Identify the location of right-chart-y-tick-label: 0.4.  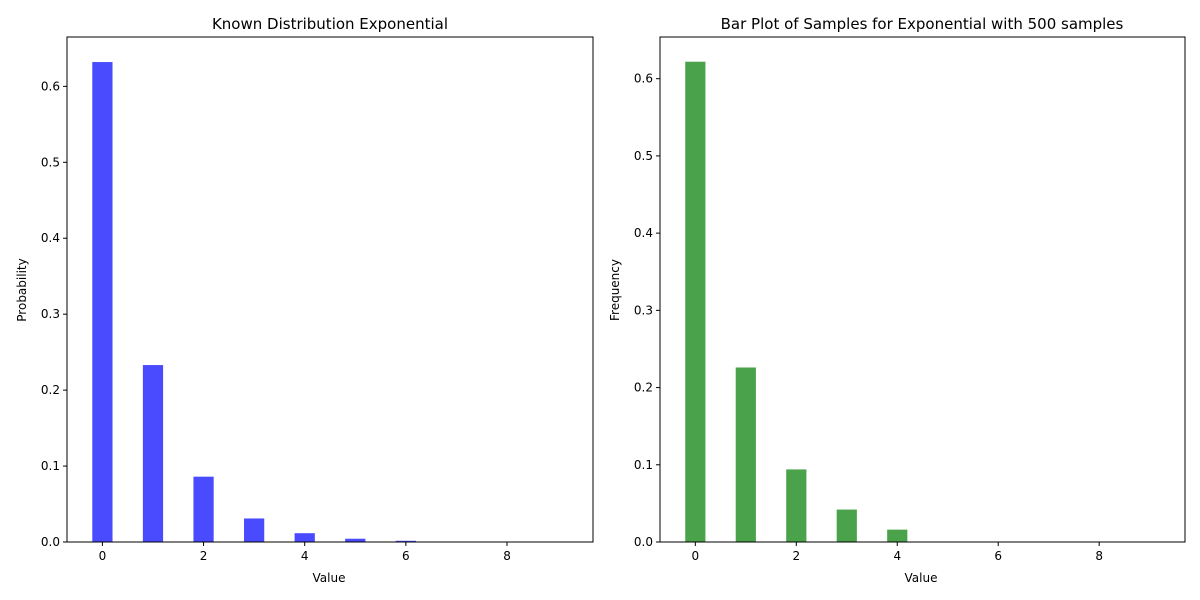
(643, 233).